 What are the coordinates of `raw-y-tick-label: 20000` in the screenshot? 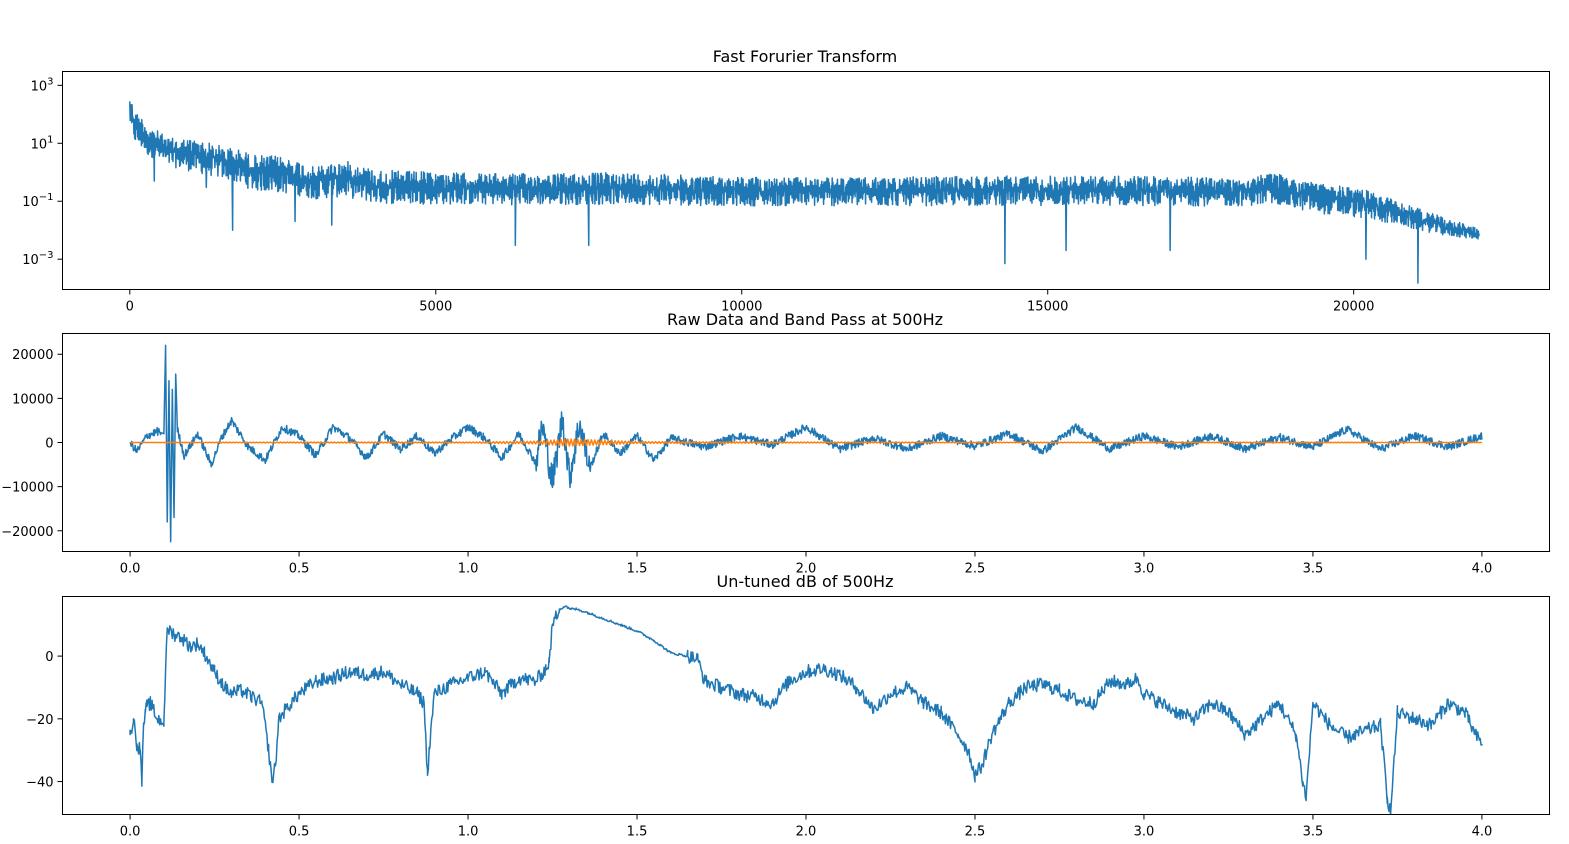 It's located at (32, 355).